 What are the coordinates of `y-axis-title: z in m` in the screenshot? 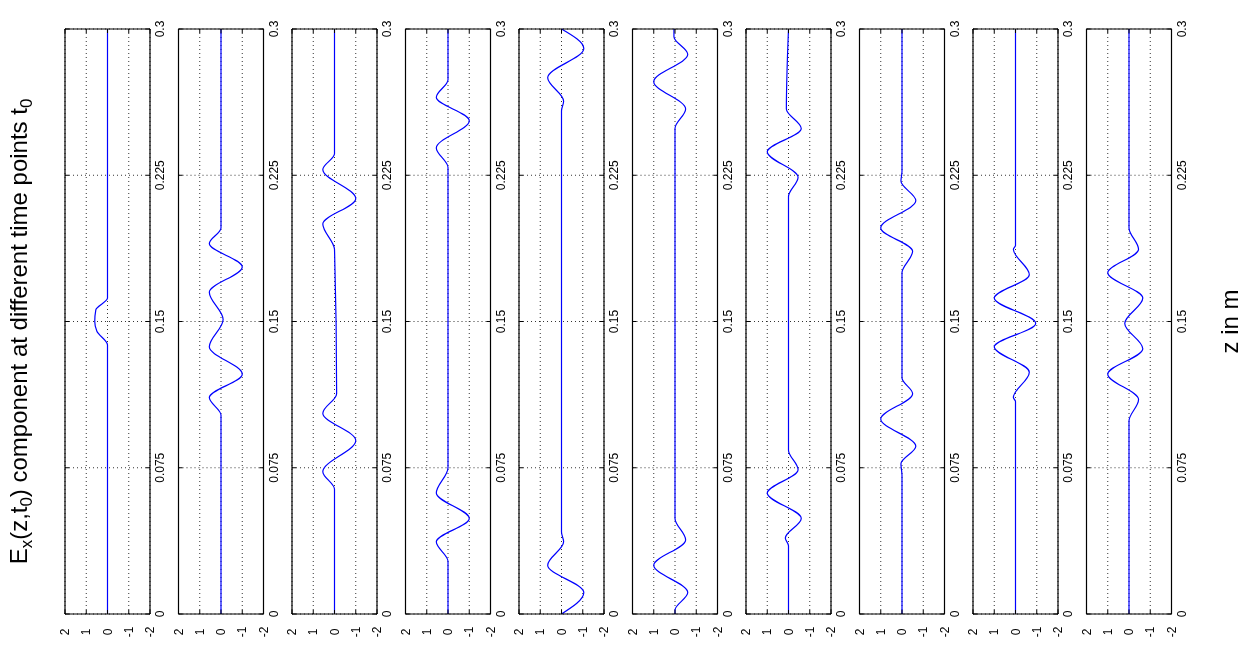 It's located at (1228, 321).